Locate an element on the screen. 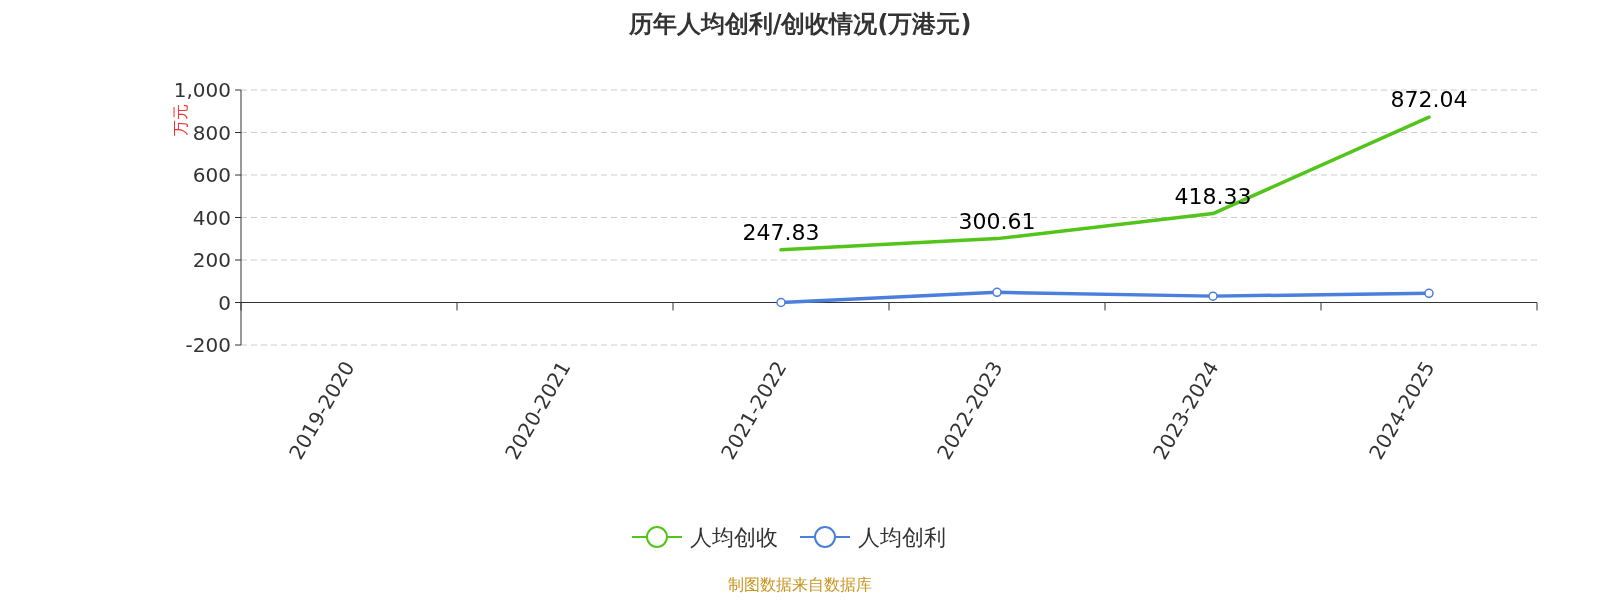 Image resolution: width=1600 pixels, height=600 pixels. legend-label: 人均创利 is located at coordinates (902, 537).